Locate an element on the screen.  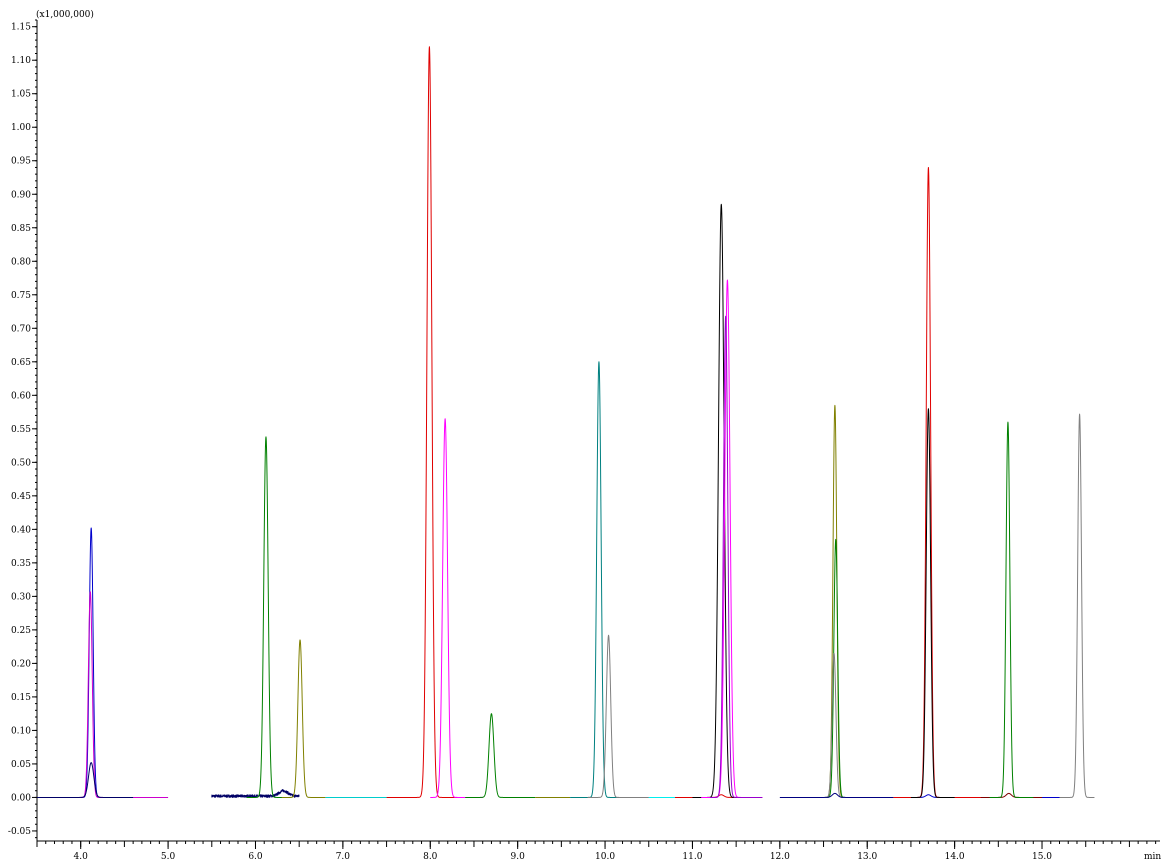
x-tick-label: 4.0 is located at coordinates (81, 857).